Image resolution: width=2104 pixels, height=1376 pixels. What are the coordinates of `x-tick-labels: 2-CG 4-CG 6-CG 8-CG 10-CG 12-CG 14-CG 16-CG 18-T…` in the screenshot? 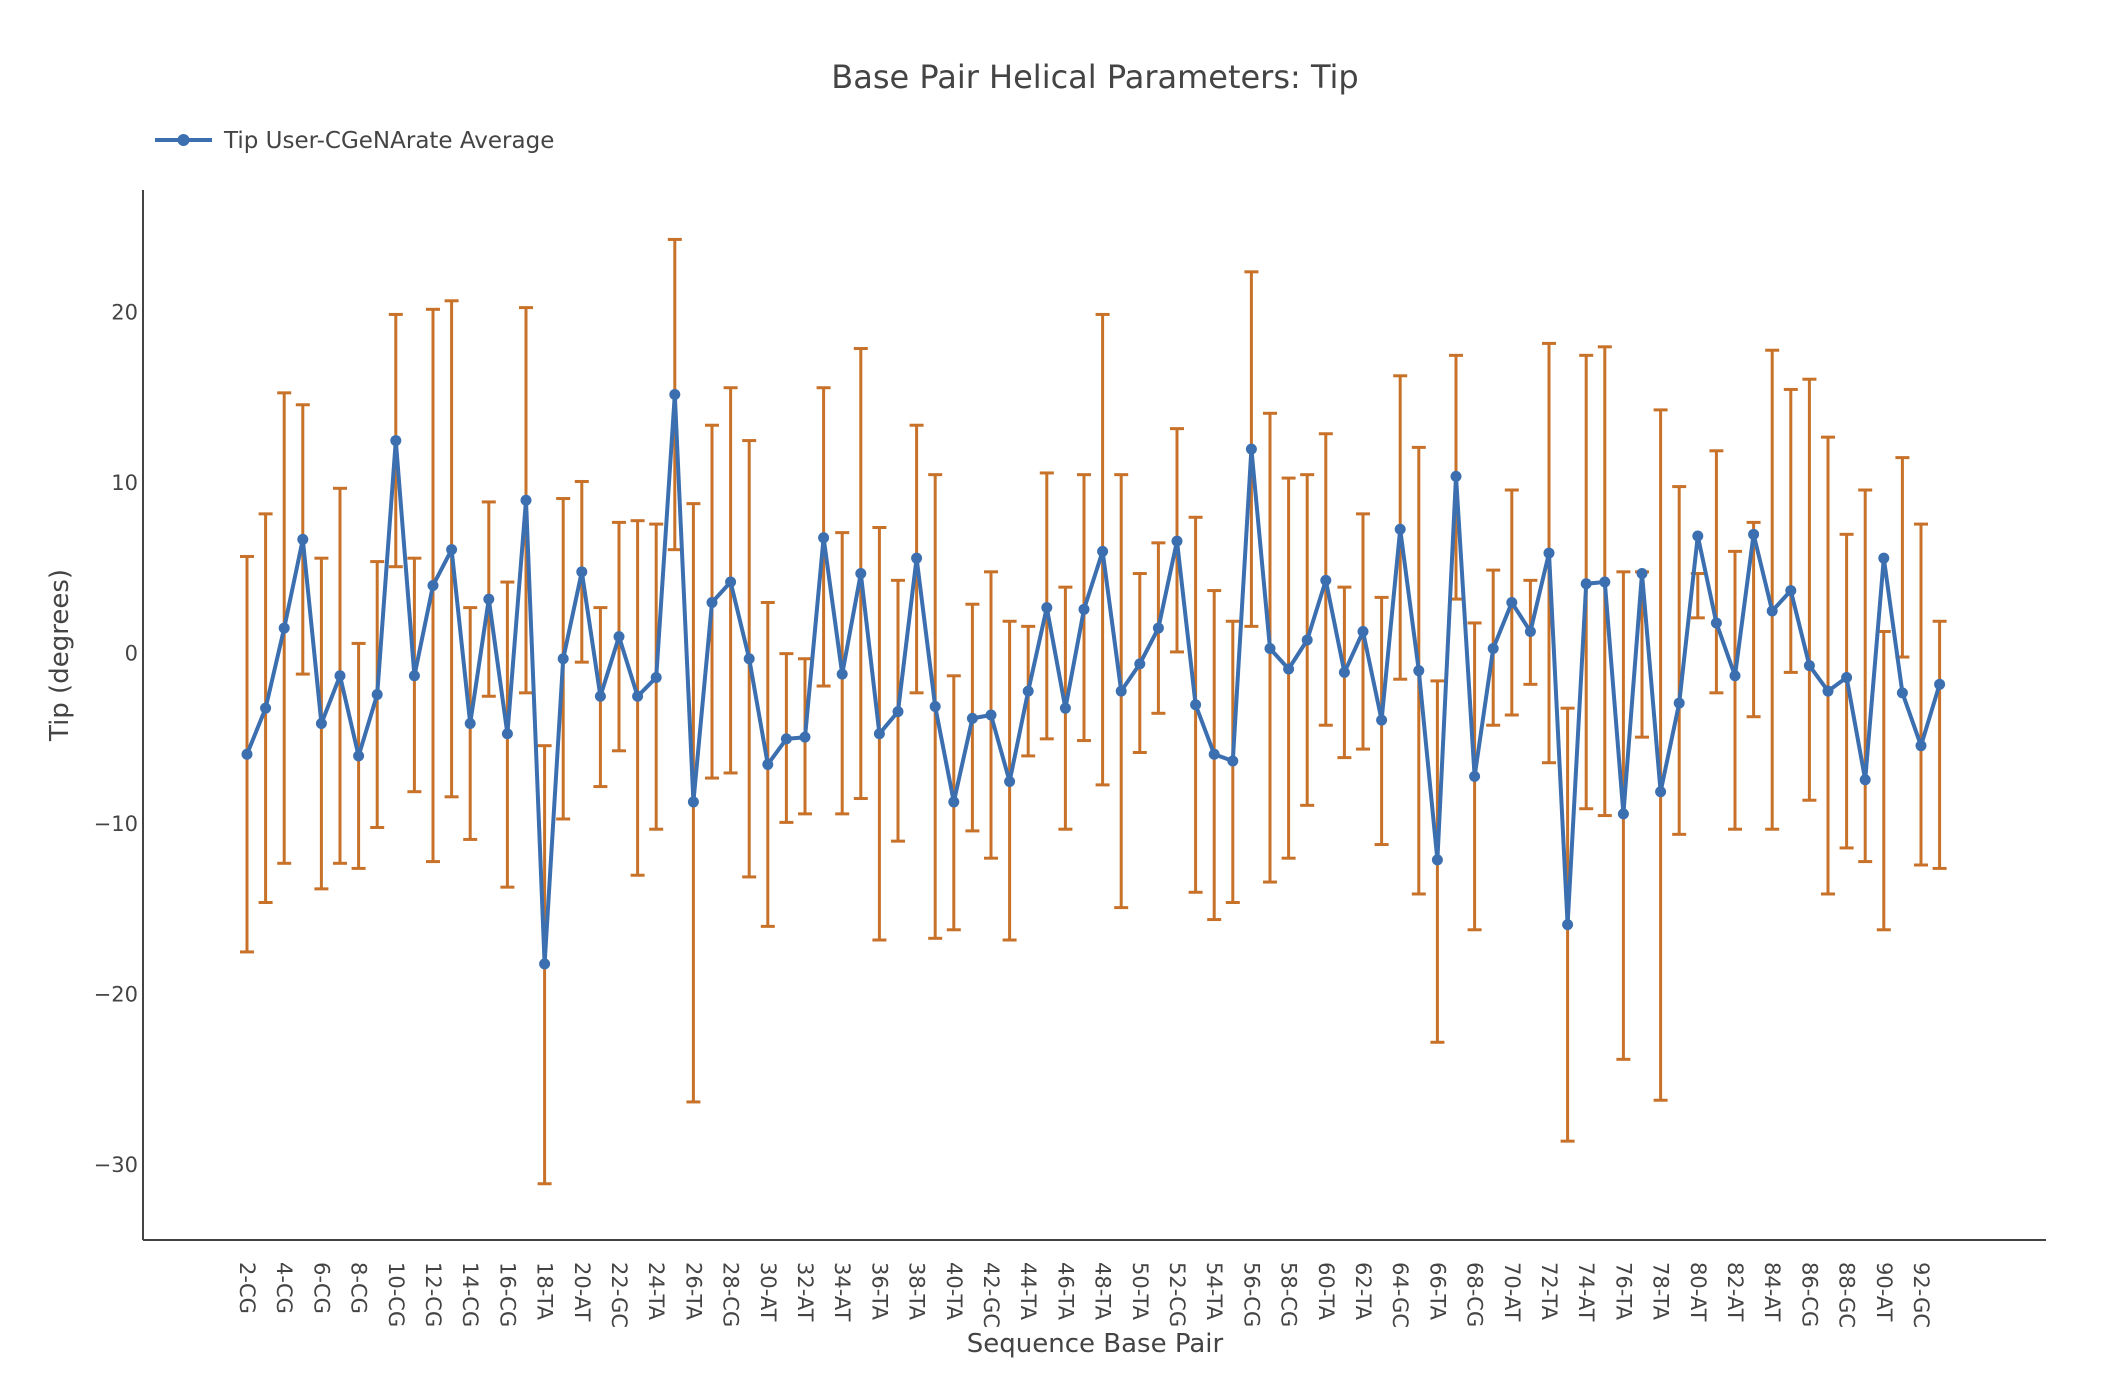 It's located at (1084, 1295).